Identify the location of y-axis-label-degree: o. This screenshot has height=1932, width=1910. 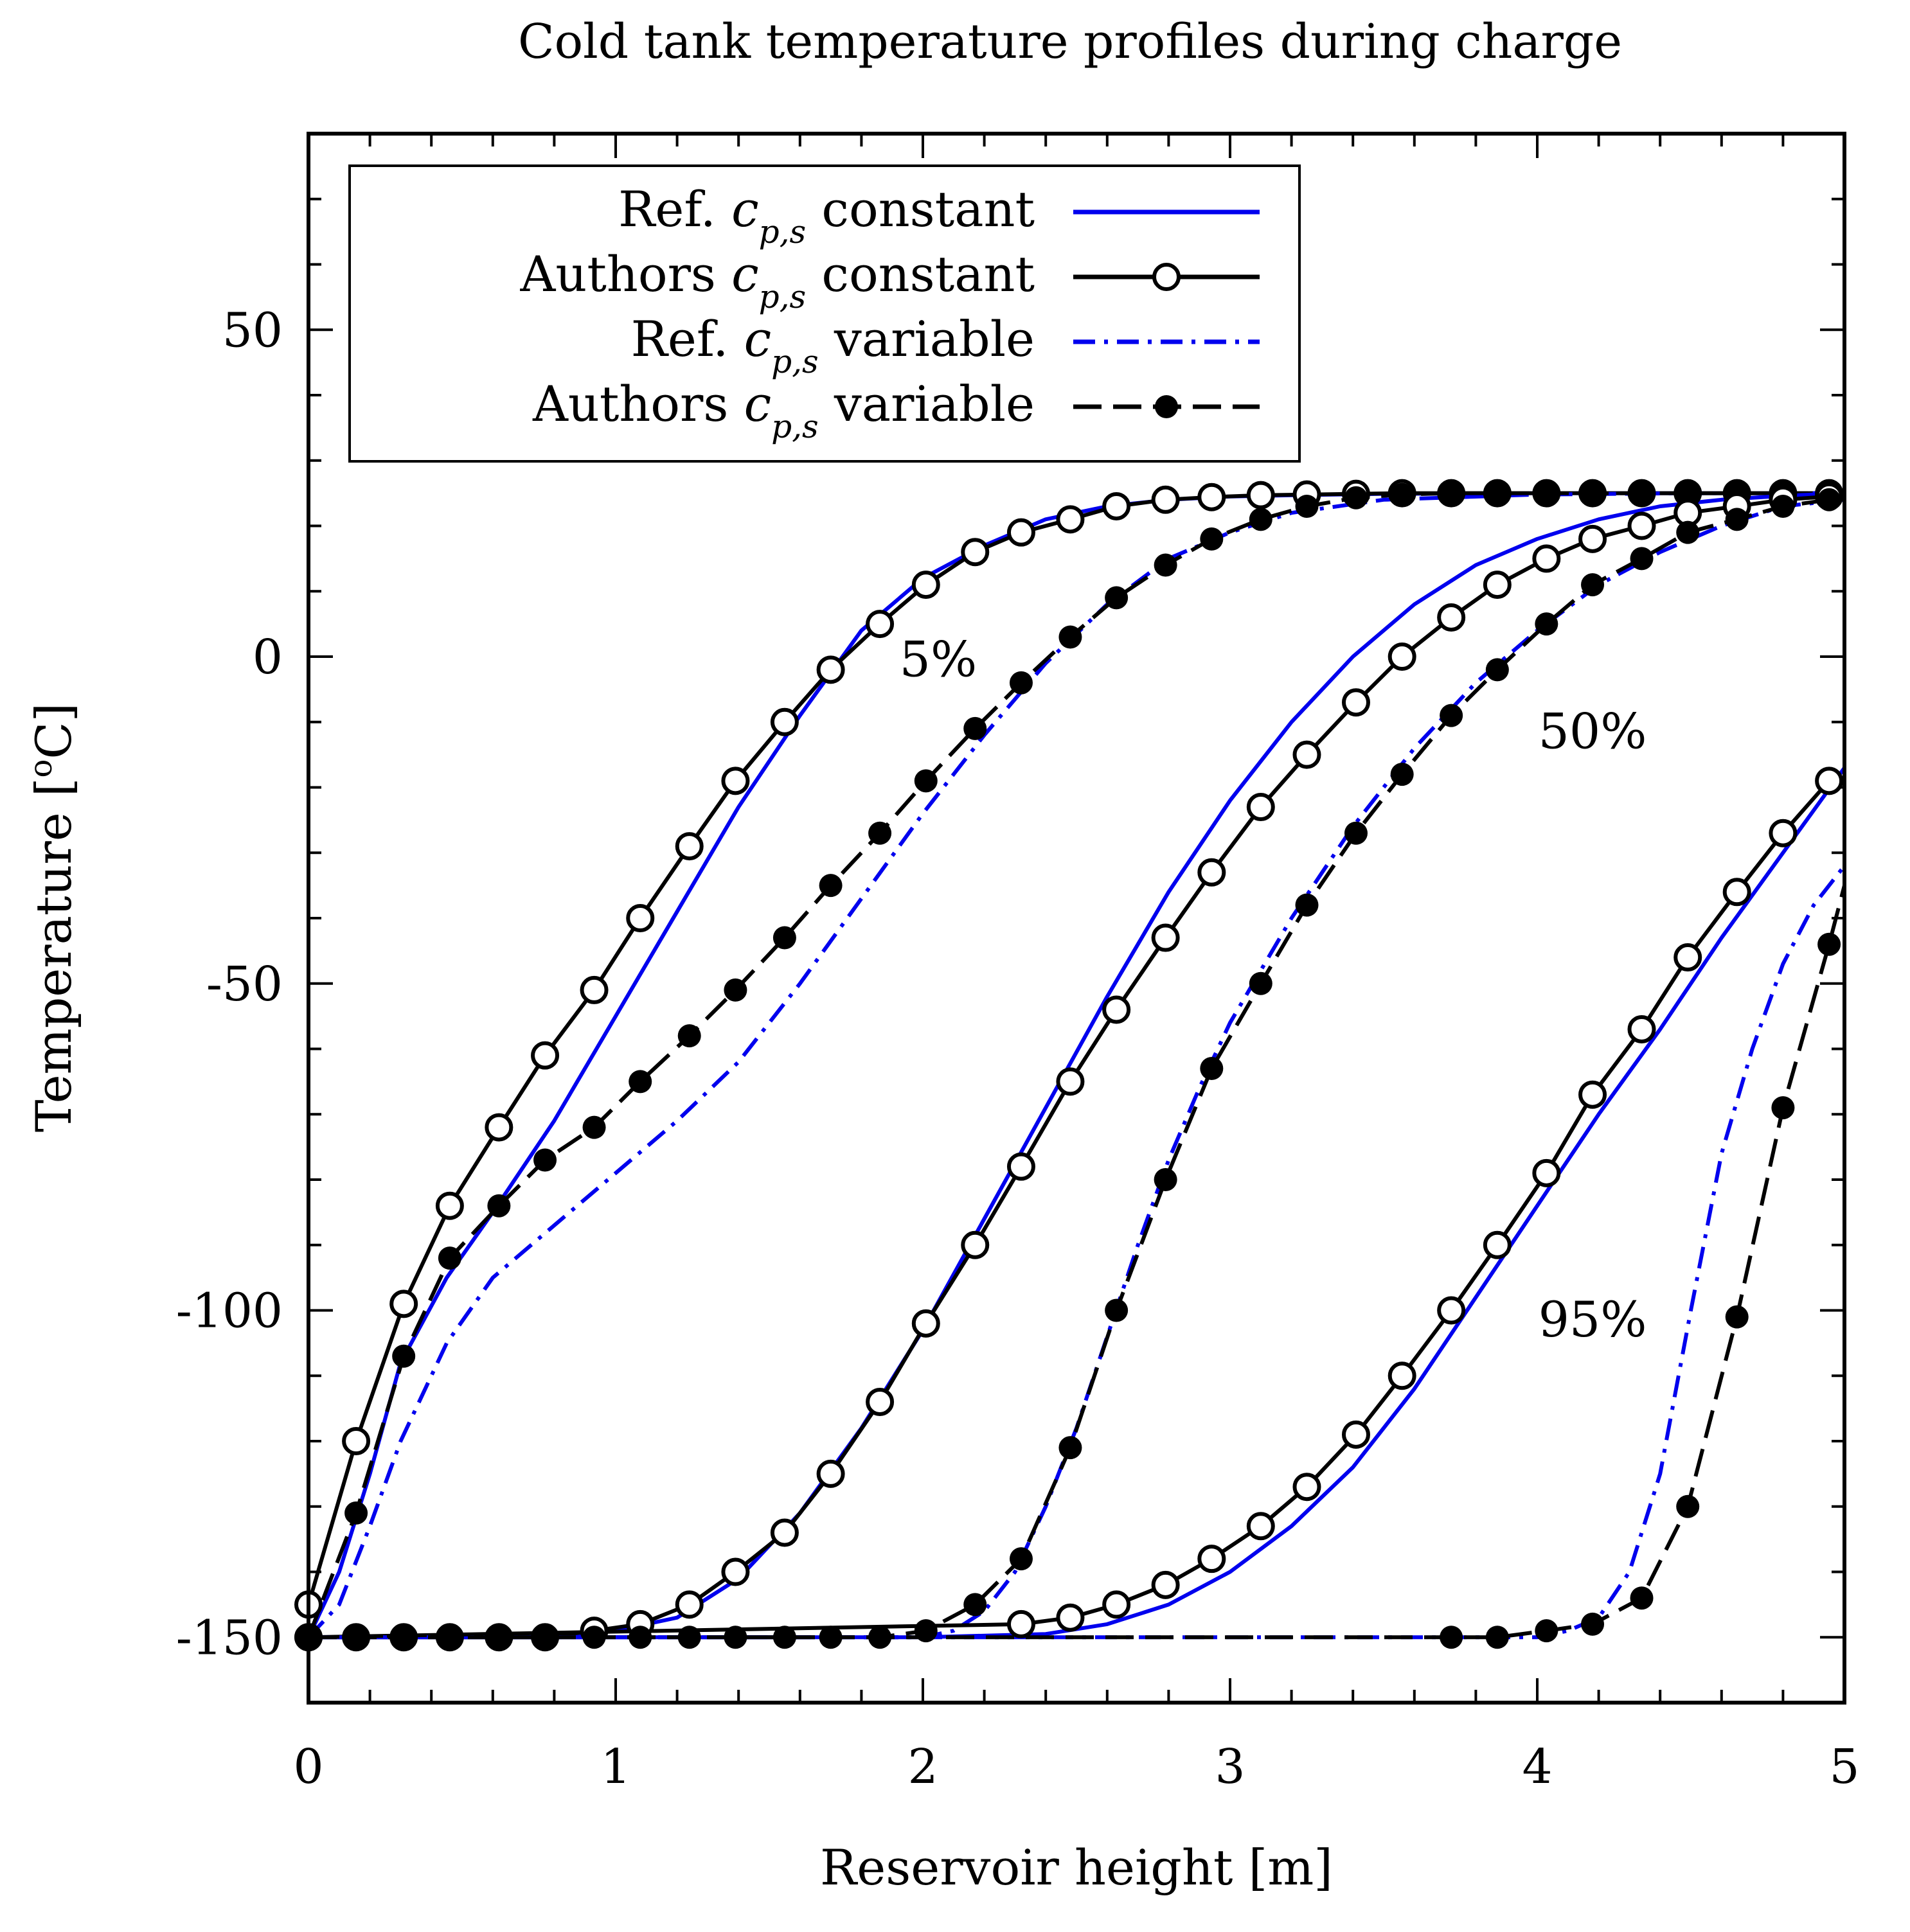
(41, 769).